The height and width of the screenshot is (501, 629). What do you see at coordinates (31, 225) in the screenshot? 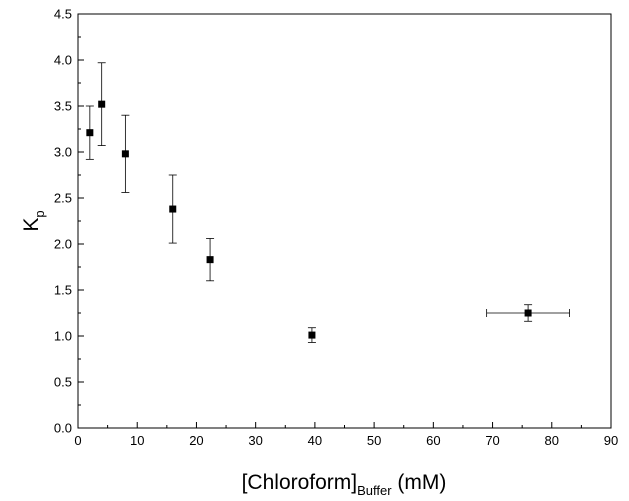
I see `y-axis-title-main: K` at bounding box center [31, 225].